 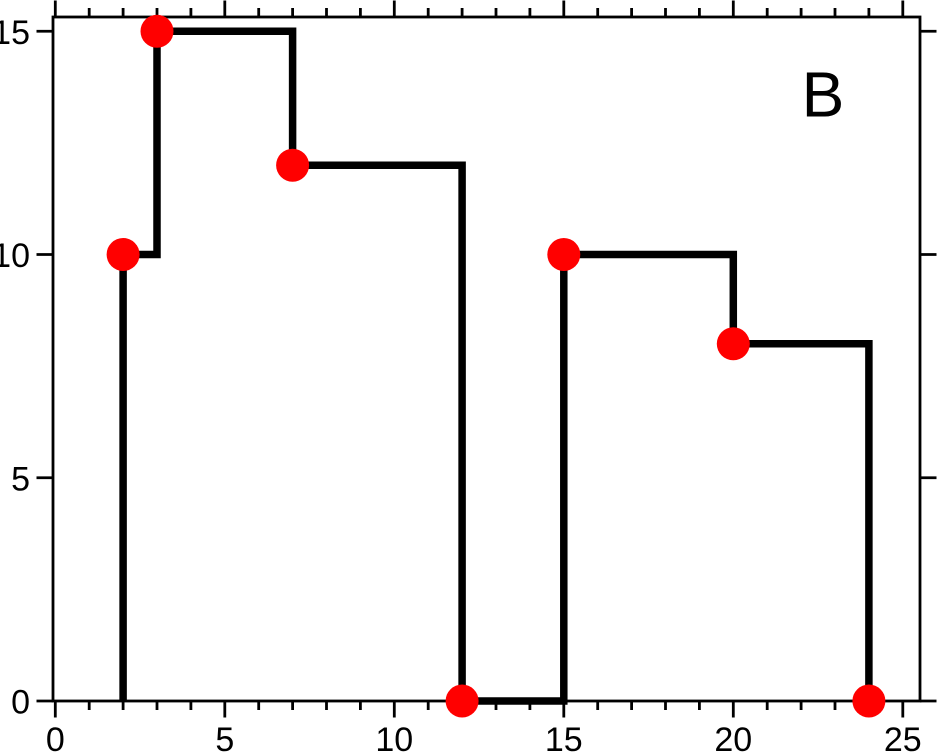 I want to click on x-tick-label: 0, so click(x=55, y=737).